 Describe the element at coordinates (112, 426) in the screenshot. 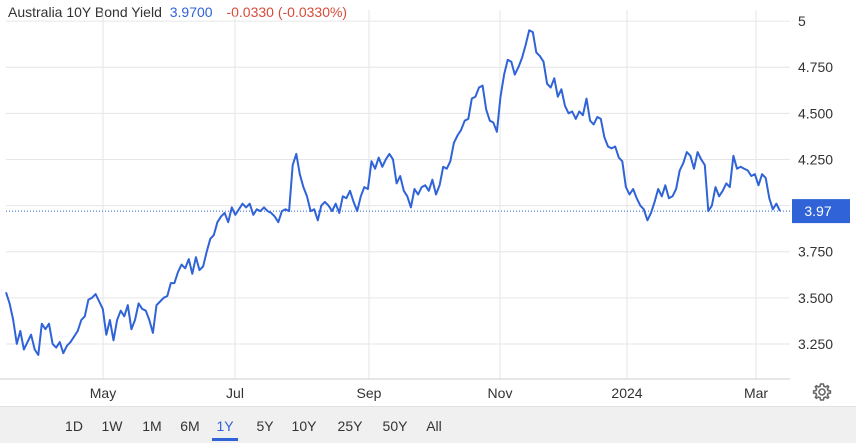

I see `range-button-1w: 1W` at that location.